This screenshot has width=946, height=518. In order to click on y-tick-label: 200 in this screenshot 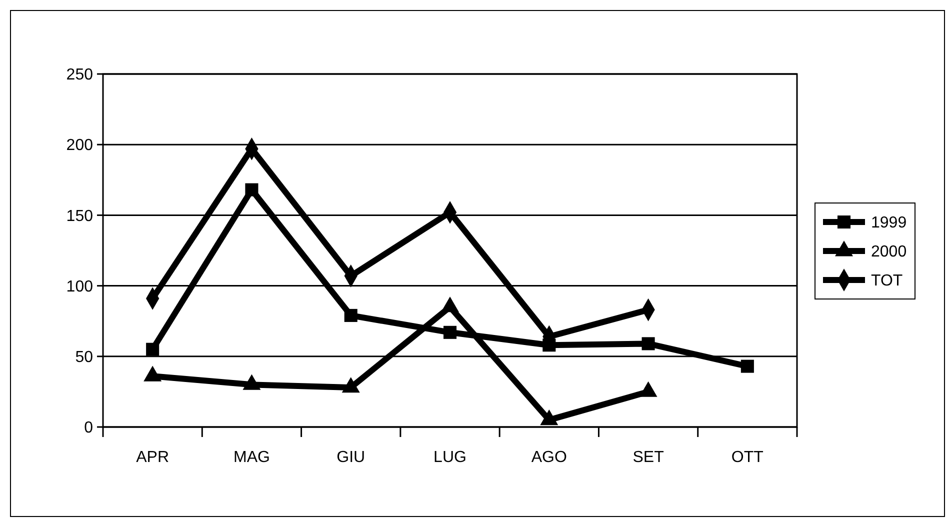, I will do `click(80, 145)`.